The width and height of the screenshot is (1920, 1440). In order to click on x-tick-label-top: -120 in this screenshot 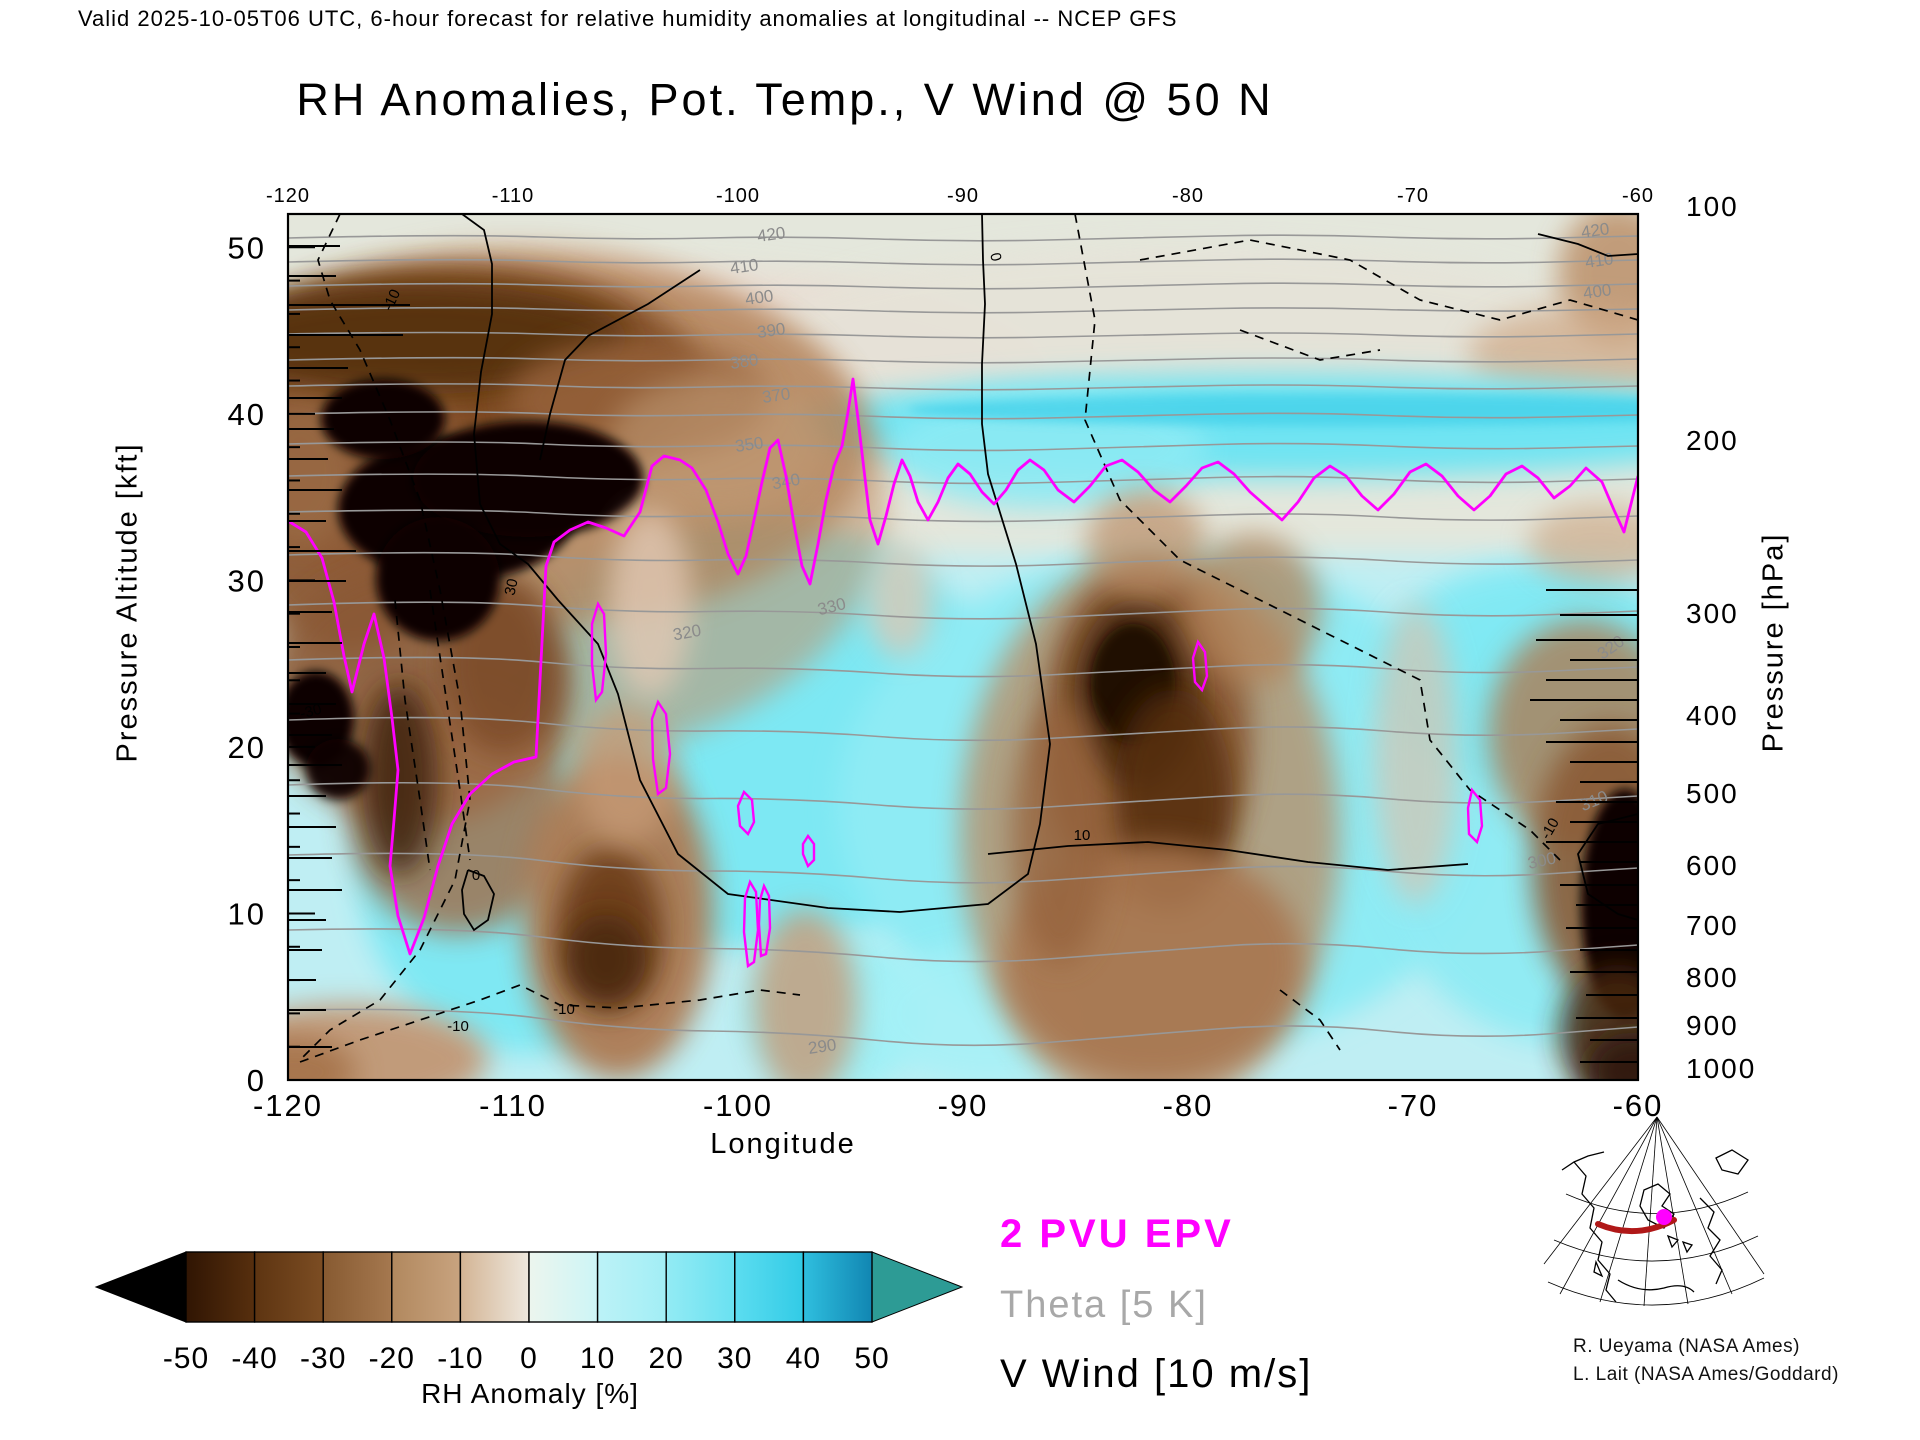, I will do `click(288, 196)`.